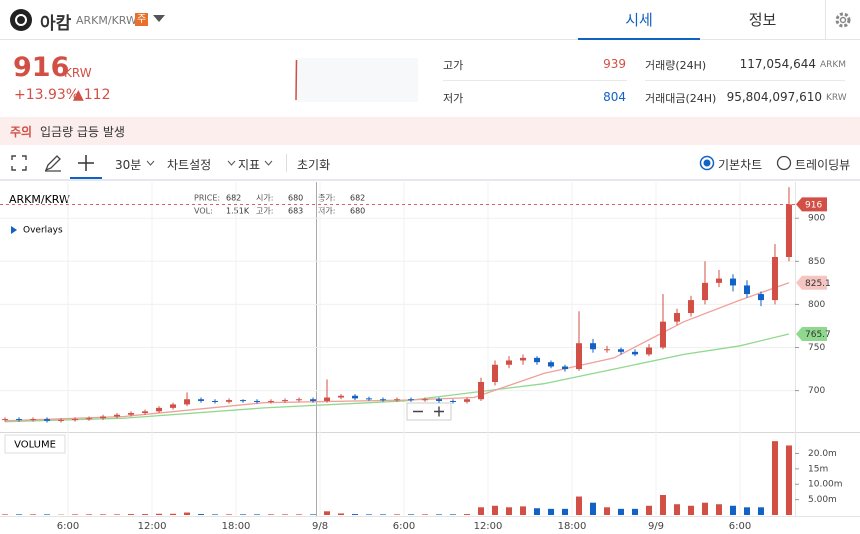  Describe the element at coordinates (774, 97) in the screenshot. I see `stat-value: 95,804,097,610` at that location.